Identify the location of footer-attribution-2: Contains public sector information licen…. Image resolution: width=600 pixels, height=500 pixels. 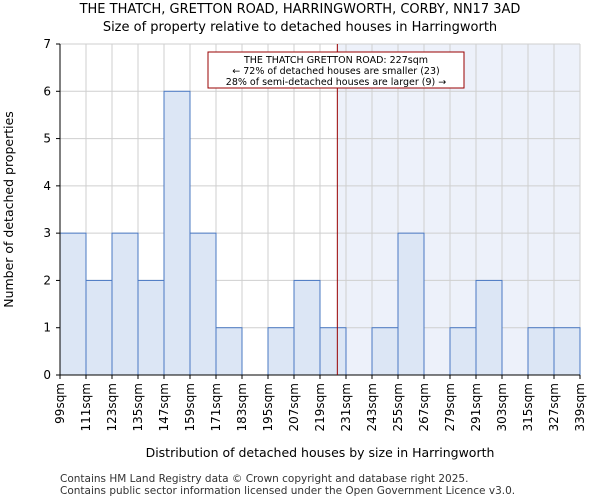
(288, 491).